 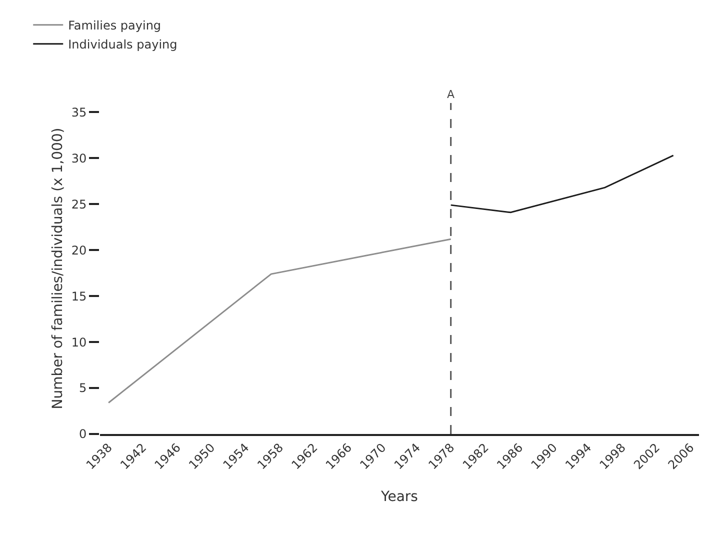 What do you see at coordinates (451, 94) in the screenshot?
I see `ref-line-label: A` at bounding box center [451, 94].